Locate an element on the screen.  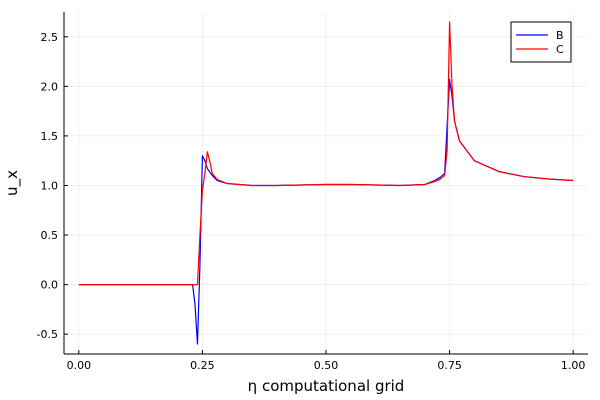
y-tick-label: 0.5 is located at coordinates (50, 235).